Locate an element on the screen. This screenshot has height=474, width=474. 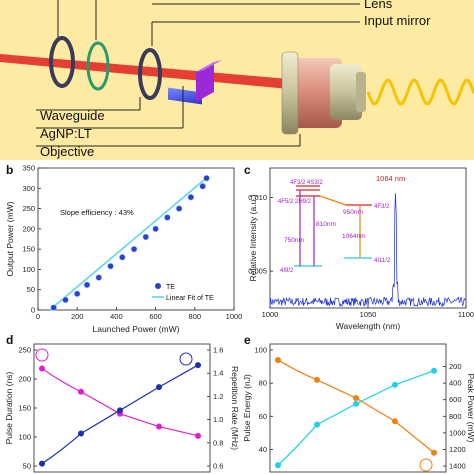
panel-label-d: d is located at coordinates (9, 340).